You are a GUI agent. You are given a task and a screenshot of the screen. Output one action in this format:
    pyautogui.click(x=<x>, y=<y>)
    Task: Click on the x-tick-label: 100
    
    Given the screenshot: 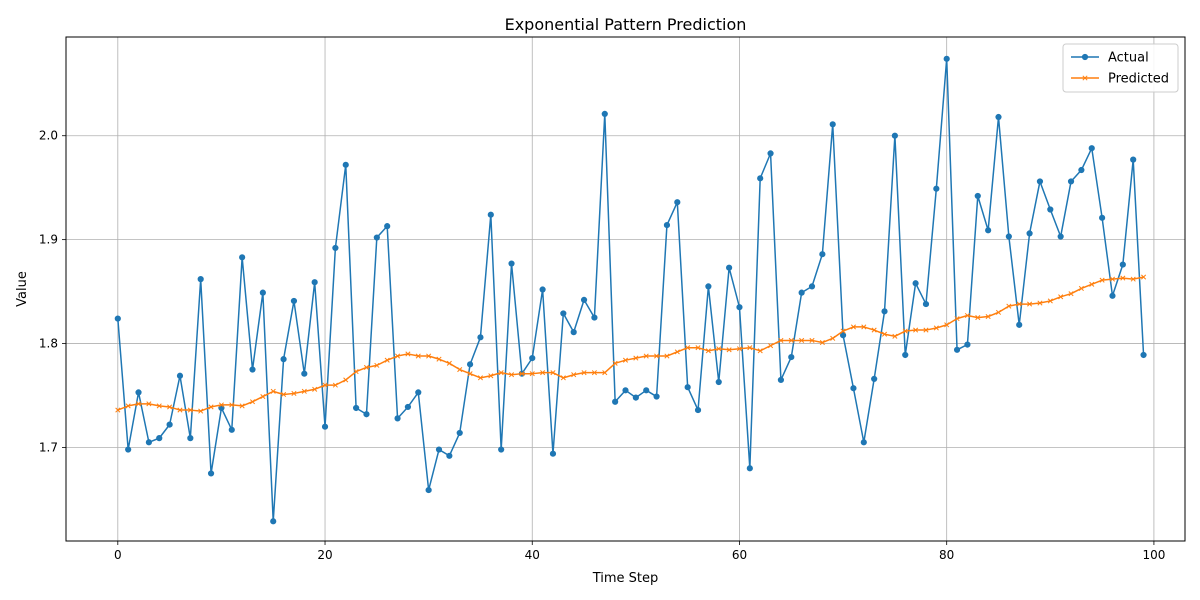 What is the action you would take?
    pyautogui.click(x=1153, y=555)
    